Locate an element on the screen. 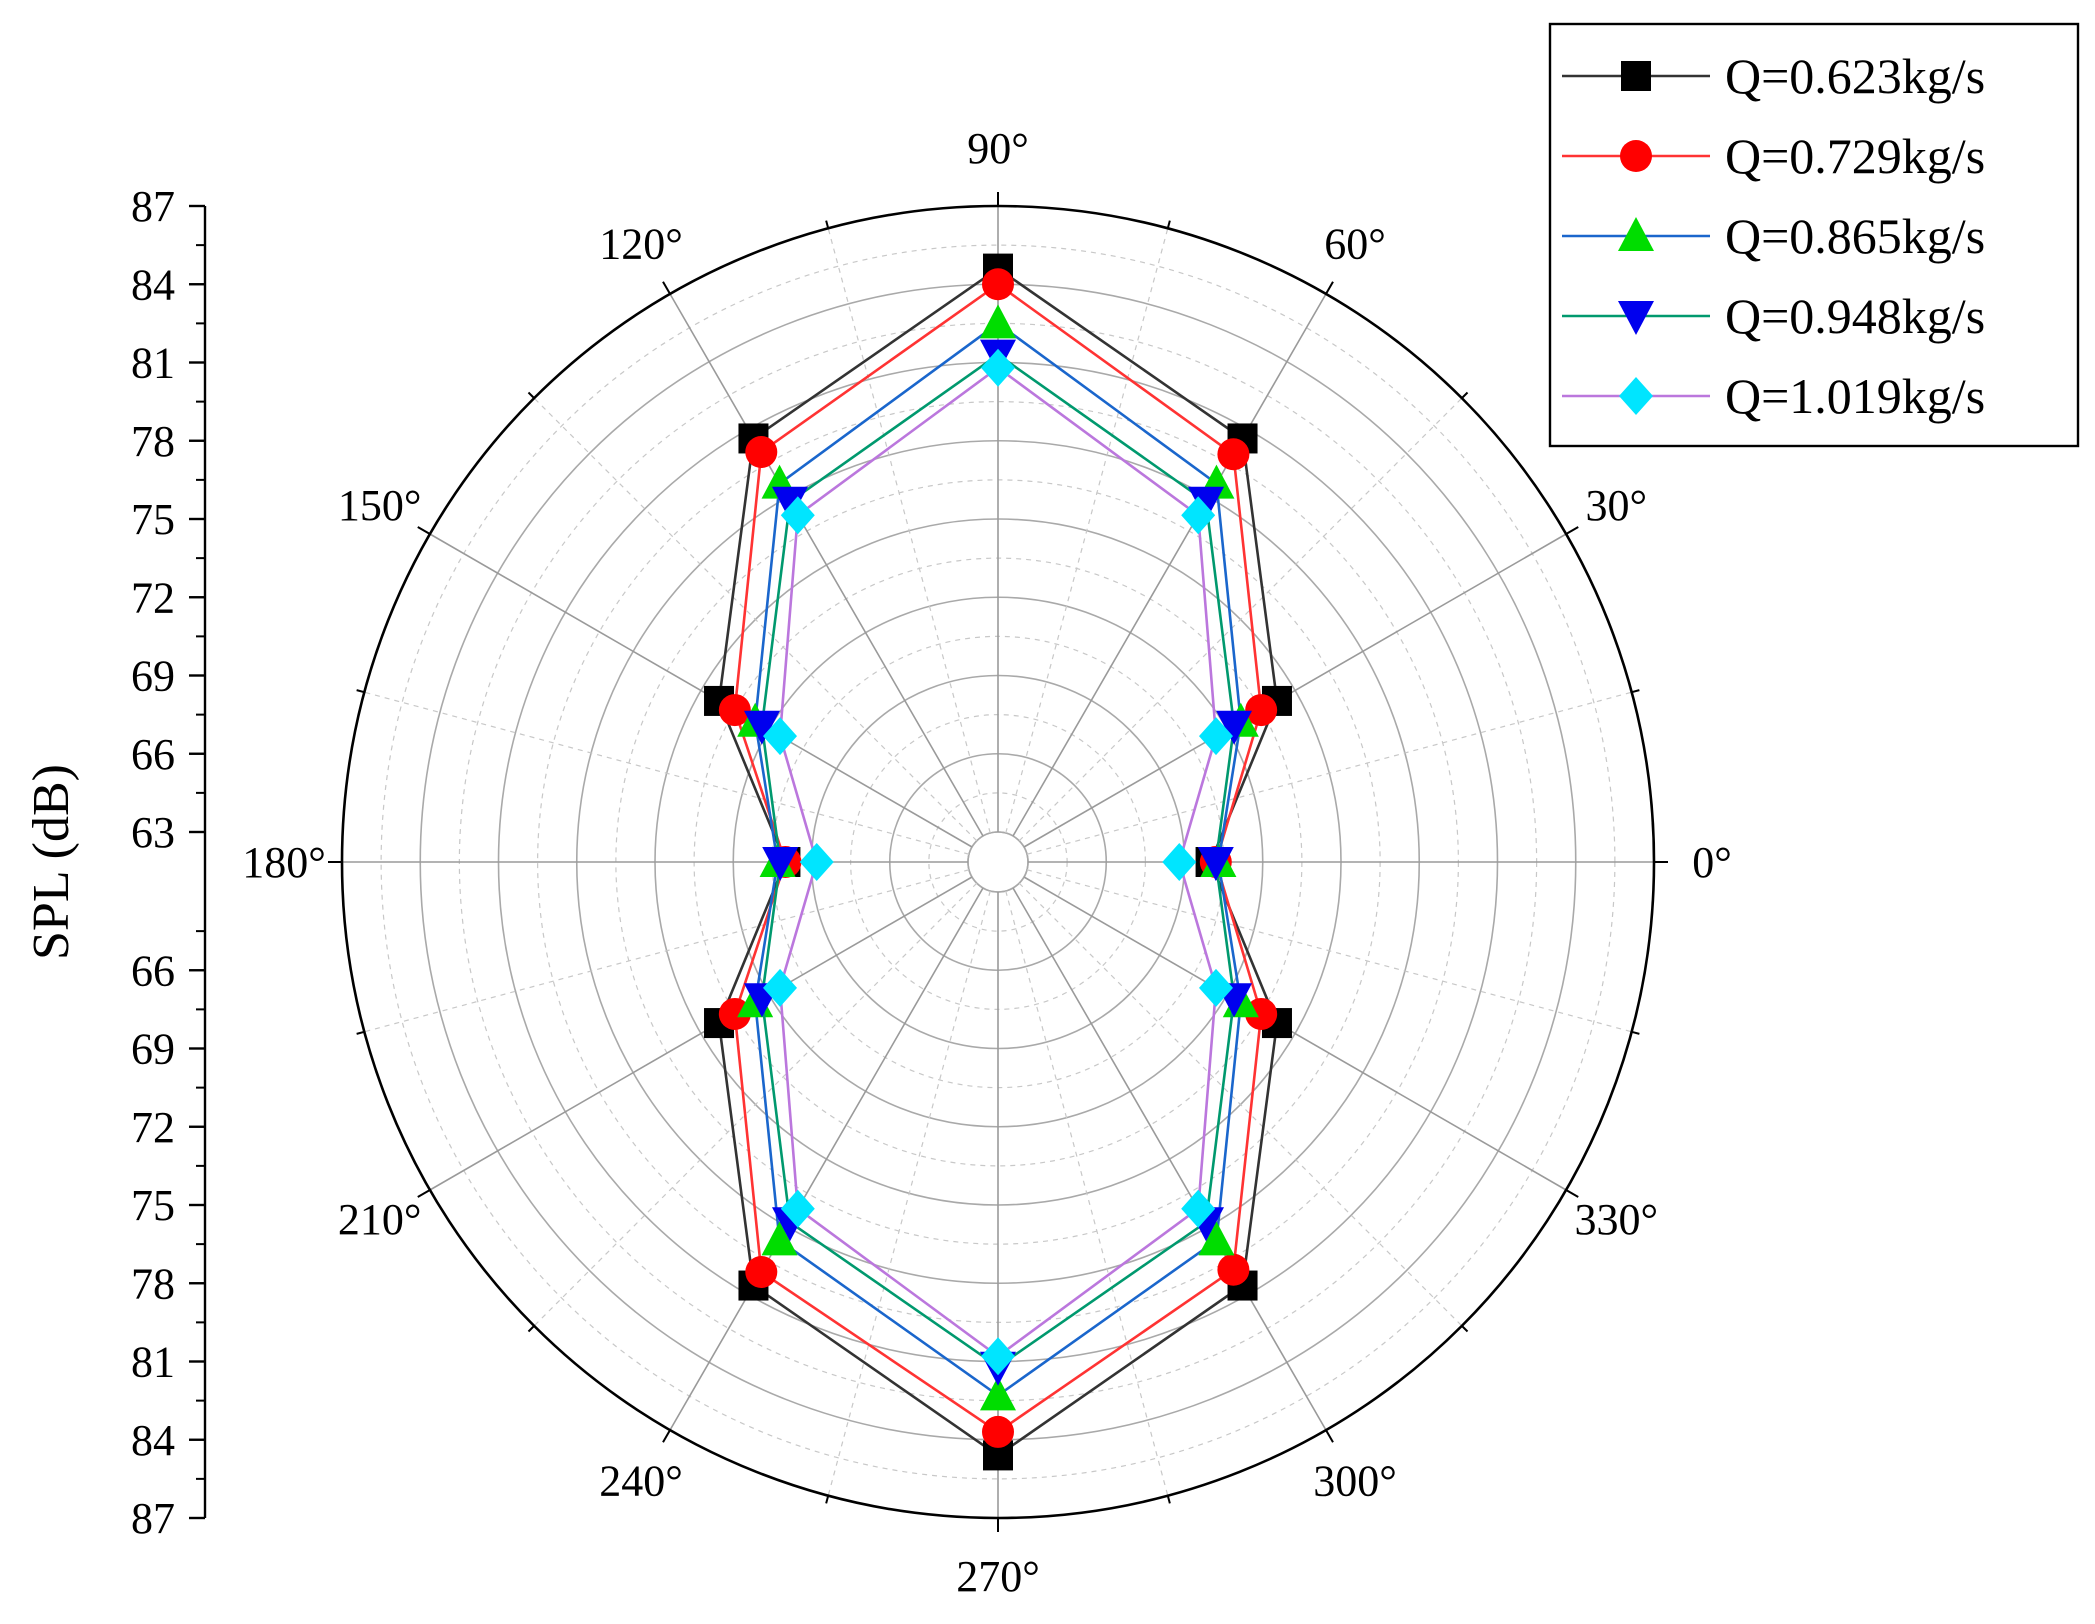 The width and height of the screenshot is (2095, 1624). angle-label: 90° is located at coordinates (998, 148).